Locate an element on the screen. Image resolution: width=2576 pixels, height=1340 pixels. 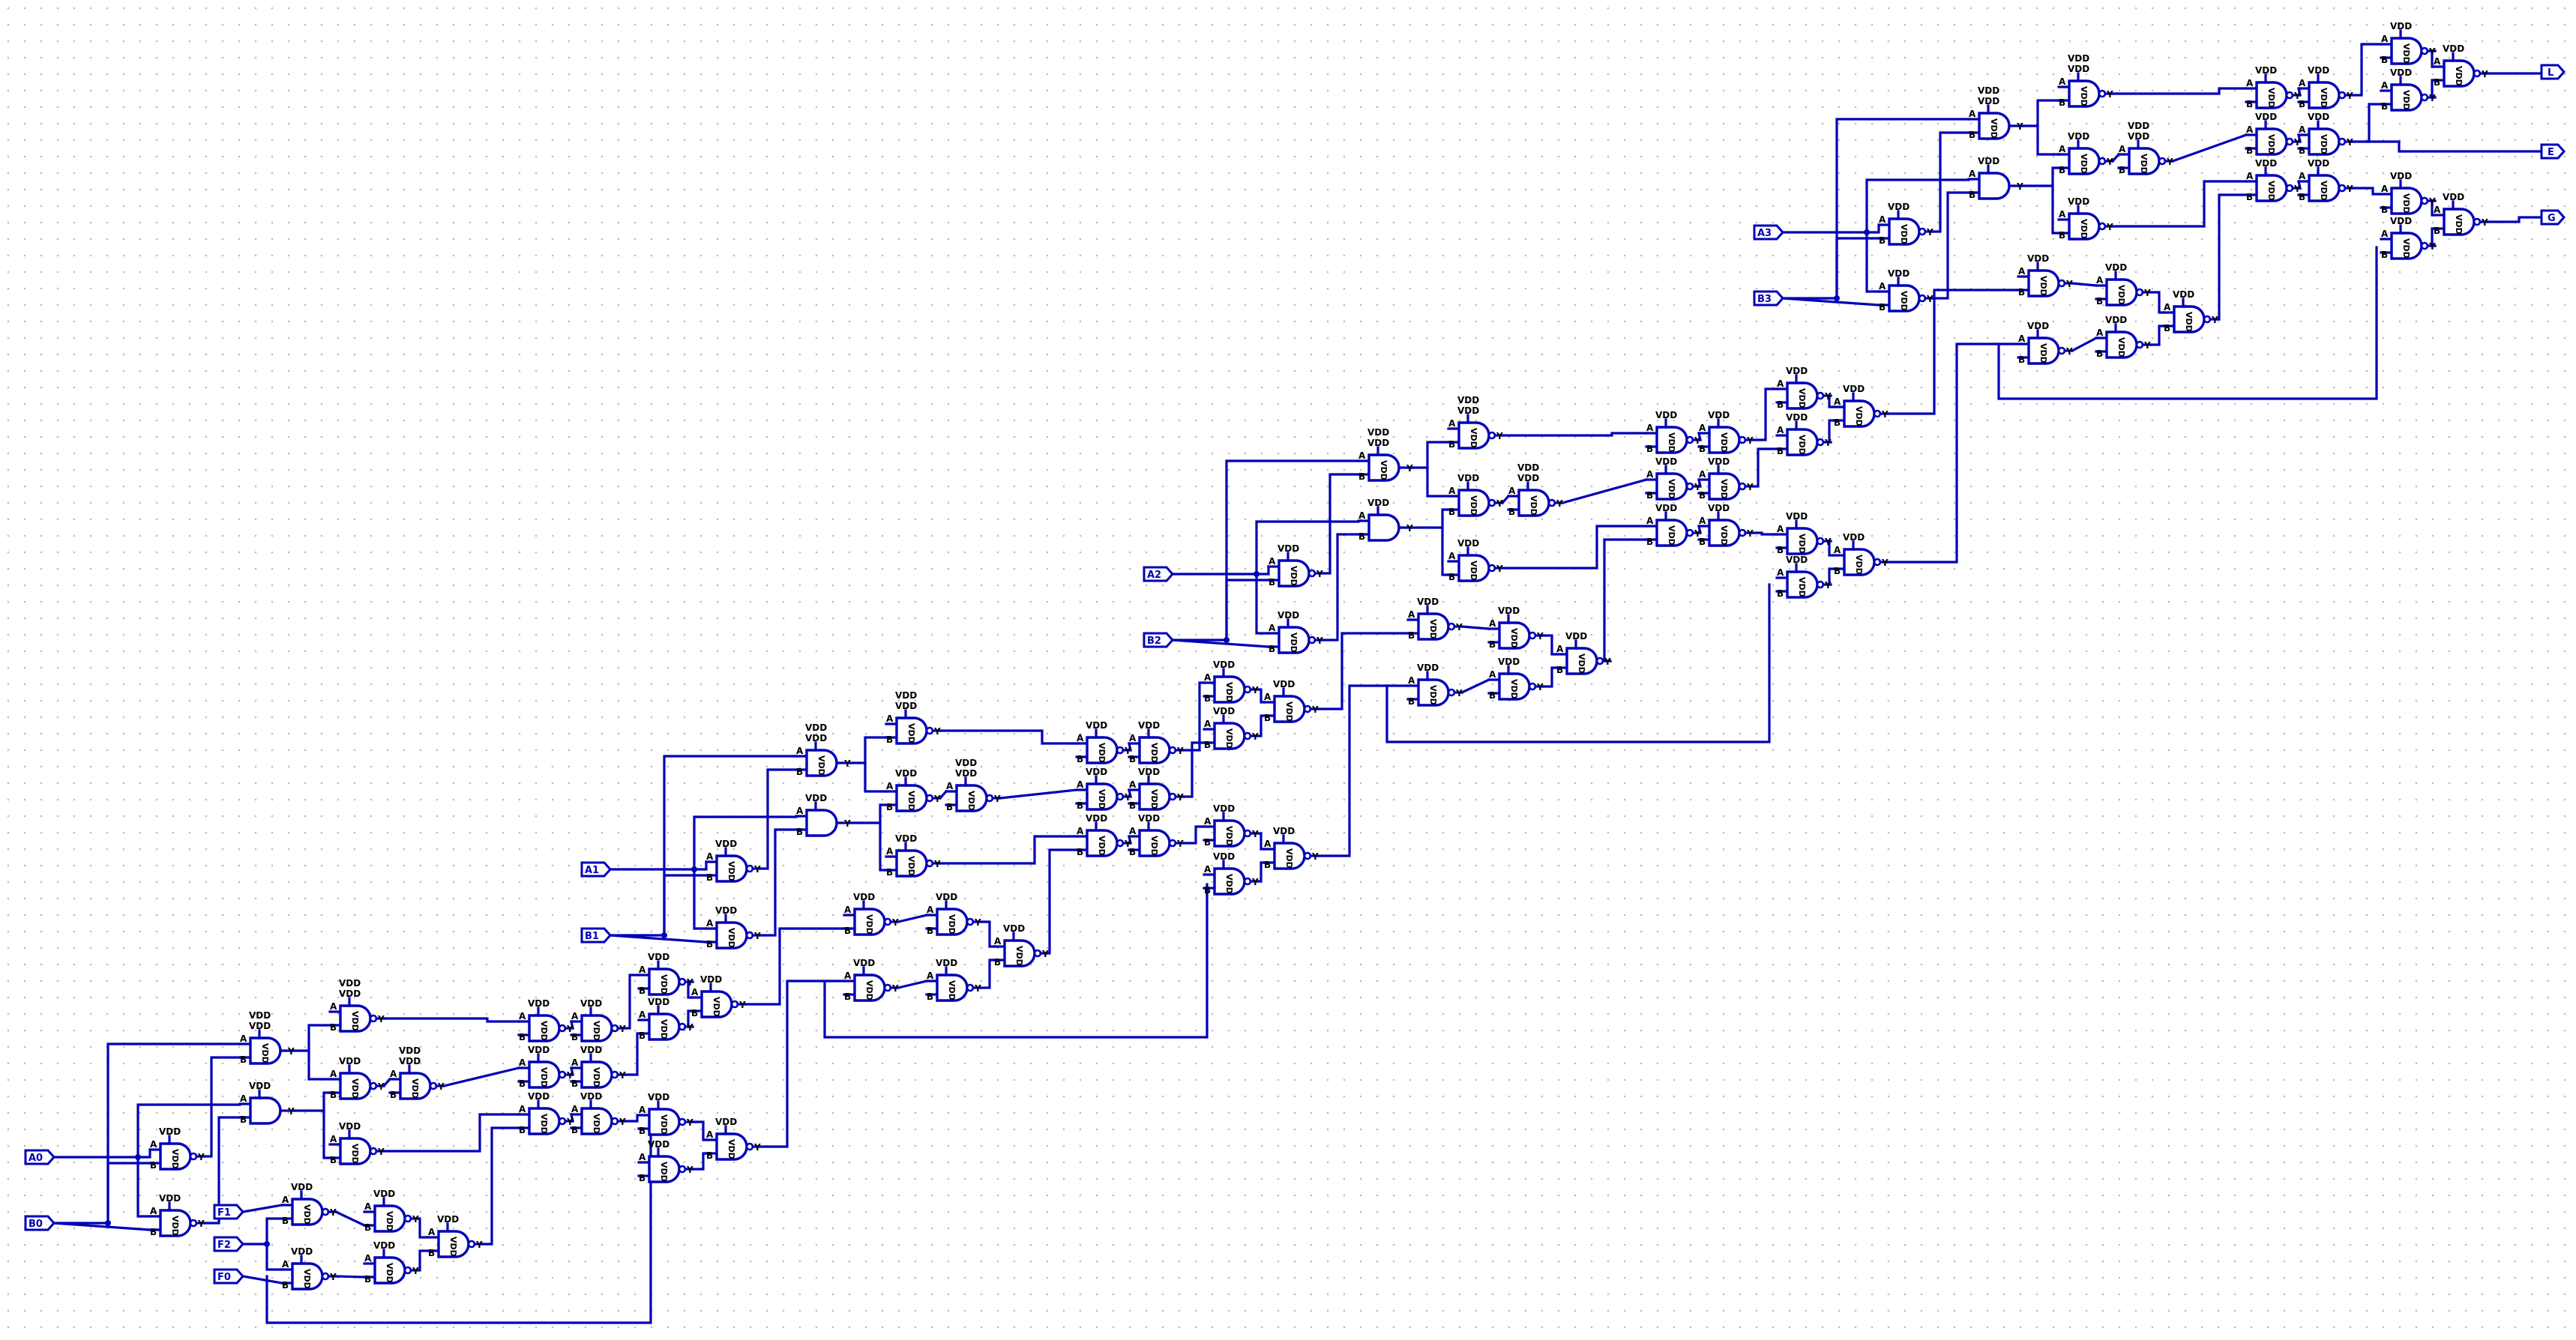
input-port: B2 is located at coordinates (1159, 640).